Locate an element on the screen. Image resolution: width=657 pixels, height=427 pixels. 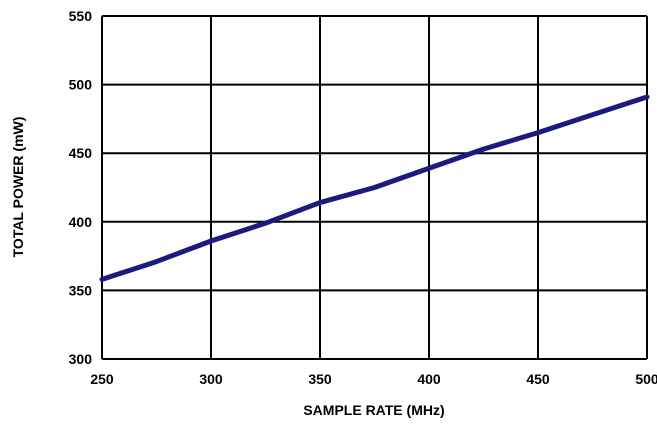
x-axis-label: SAMPLE RATE (MHz) is located at coordinates (373, 410).